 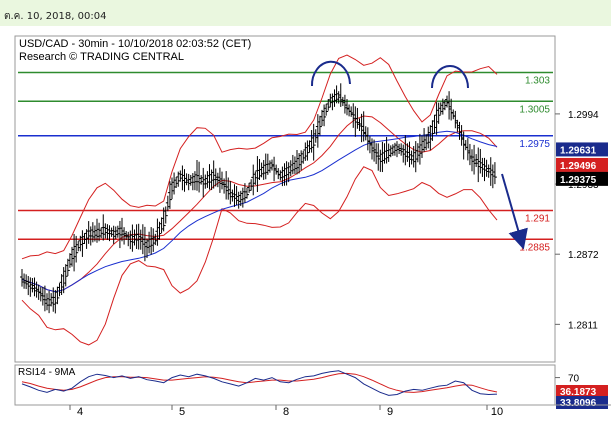 What do you see at coordinates (583, 255) in the screenshot?
I see `y-tick-label: 1.2872` at bounding box center [583, 255].